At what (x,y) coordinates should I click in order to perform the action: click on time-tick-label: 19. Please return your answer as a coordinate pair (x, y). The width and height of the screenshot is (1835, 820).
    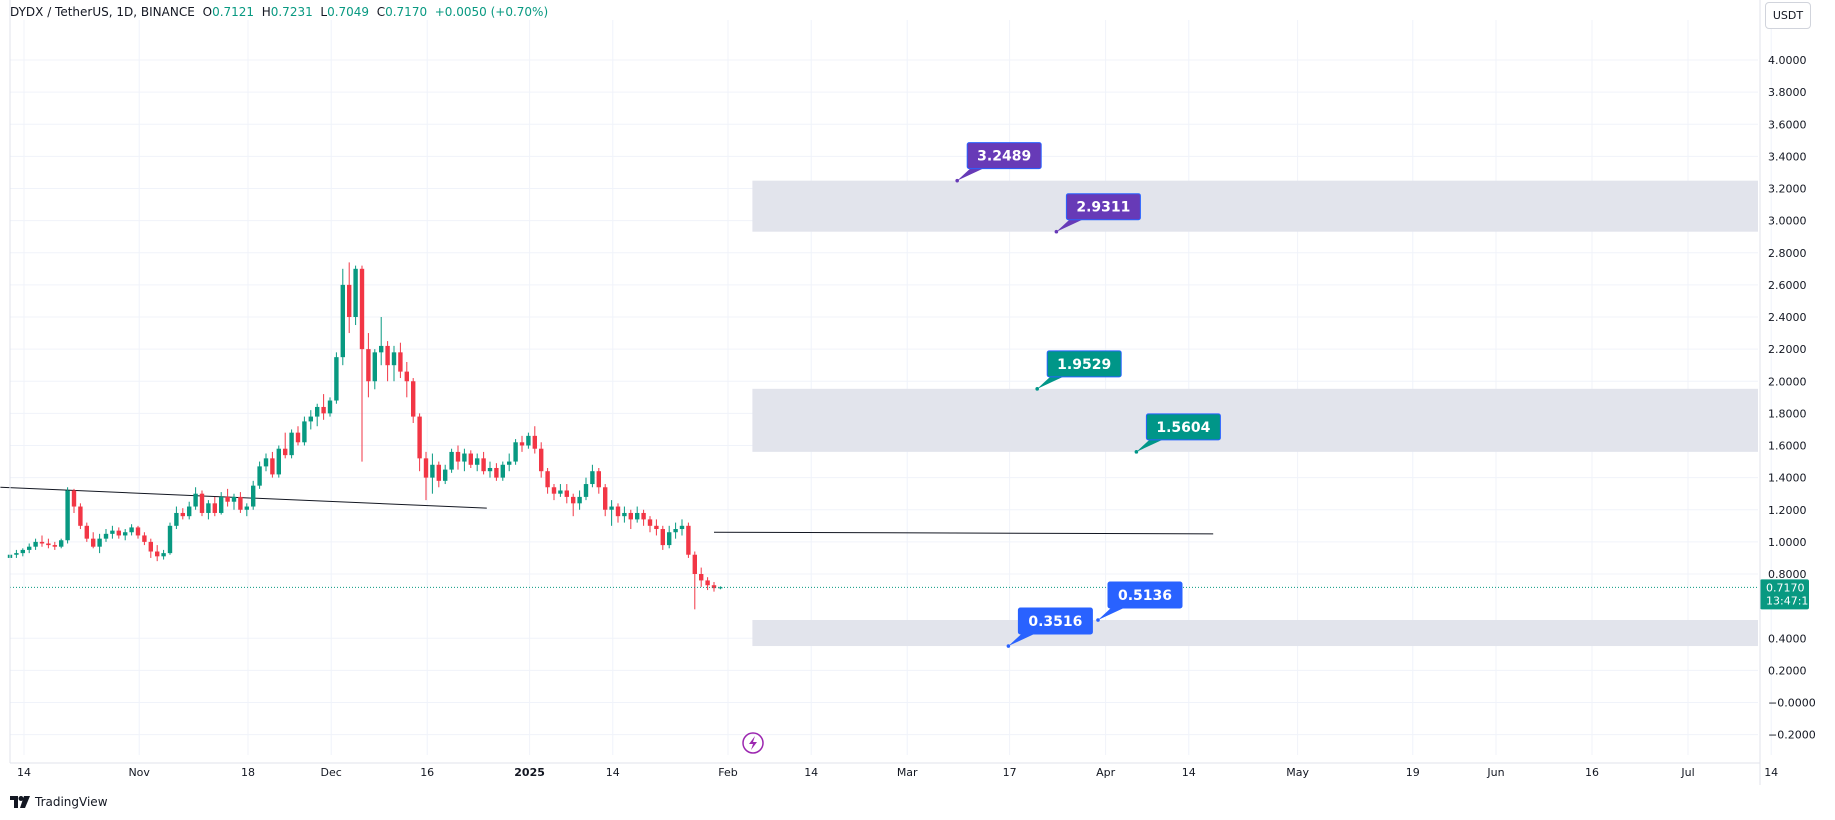
    Looking at the image, I should click on (1413, 772).